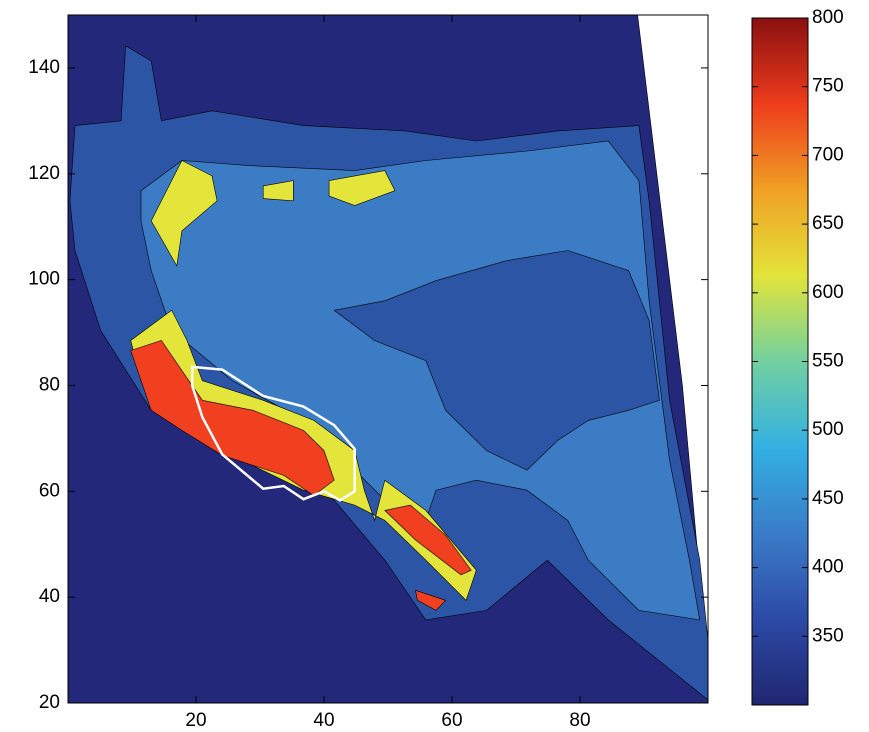 This screenshot has width=869, height=732. I want to click on x-tick-label: 80, so click(579, 720).